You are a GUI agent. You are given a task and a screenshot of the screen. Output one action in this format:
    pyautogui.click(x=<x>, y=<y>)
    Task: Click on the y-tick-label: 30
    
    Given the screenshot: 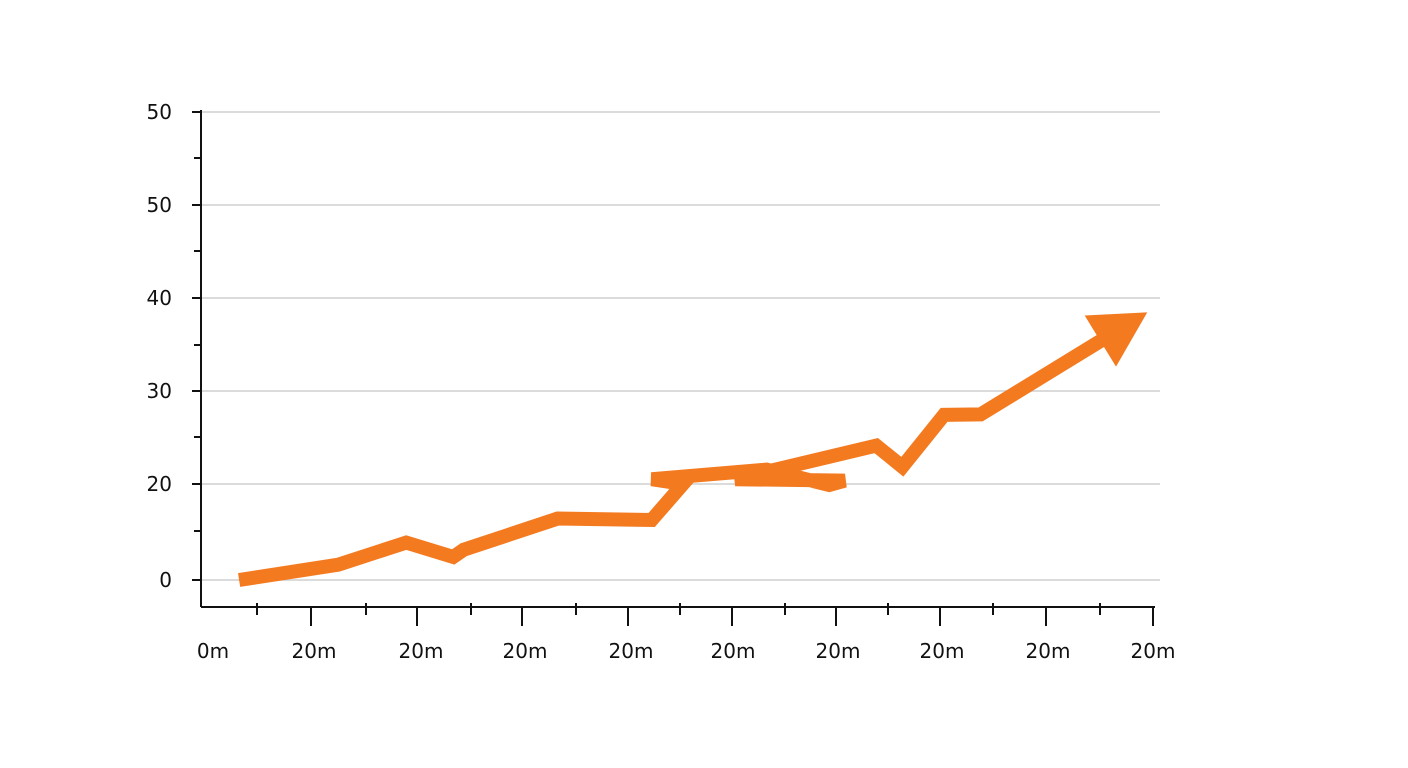 What is the action you would take?
    pyautogui.click(x=159, y=391)
    